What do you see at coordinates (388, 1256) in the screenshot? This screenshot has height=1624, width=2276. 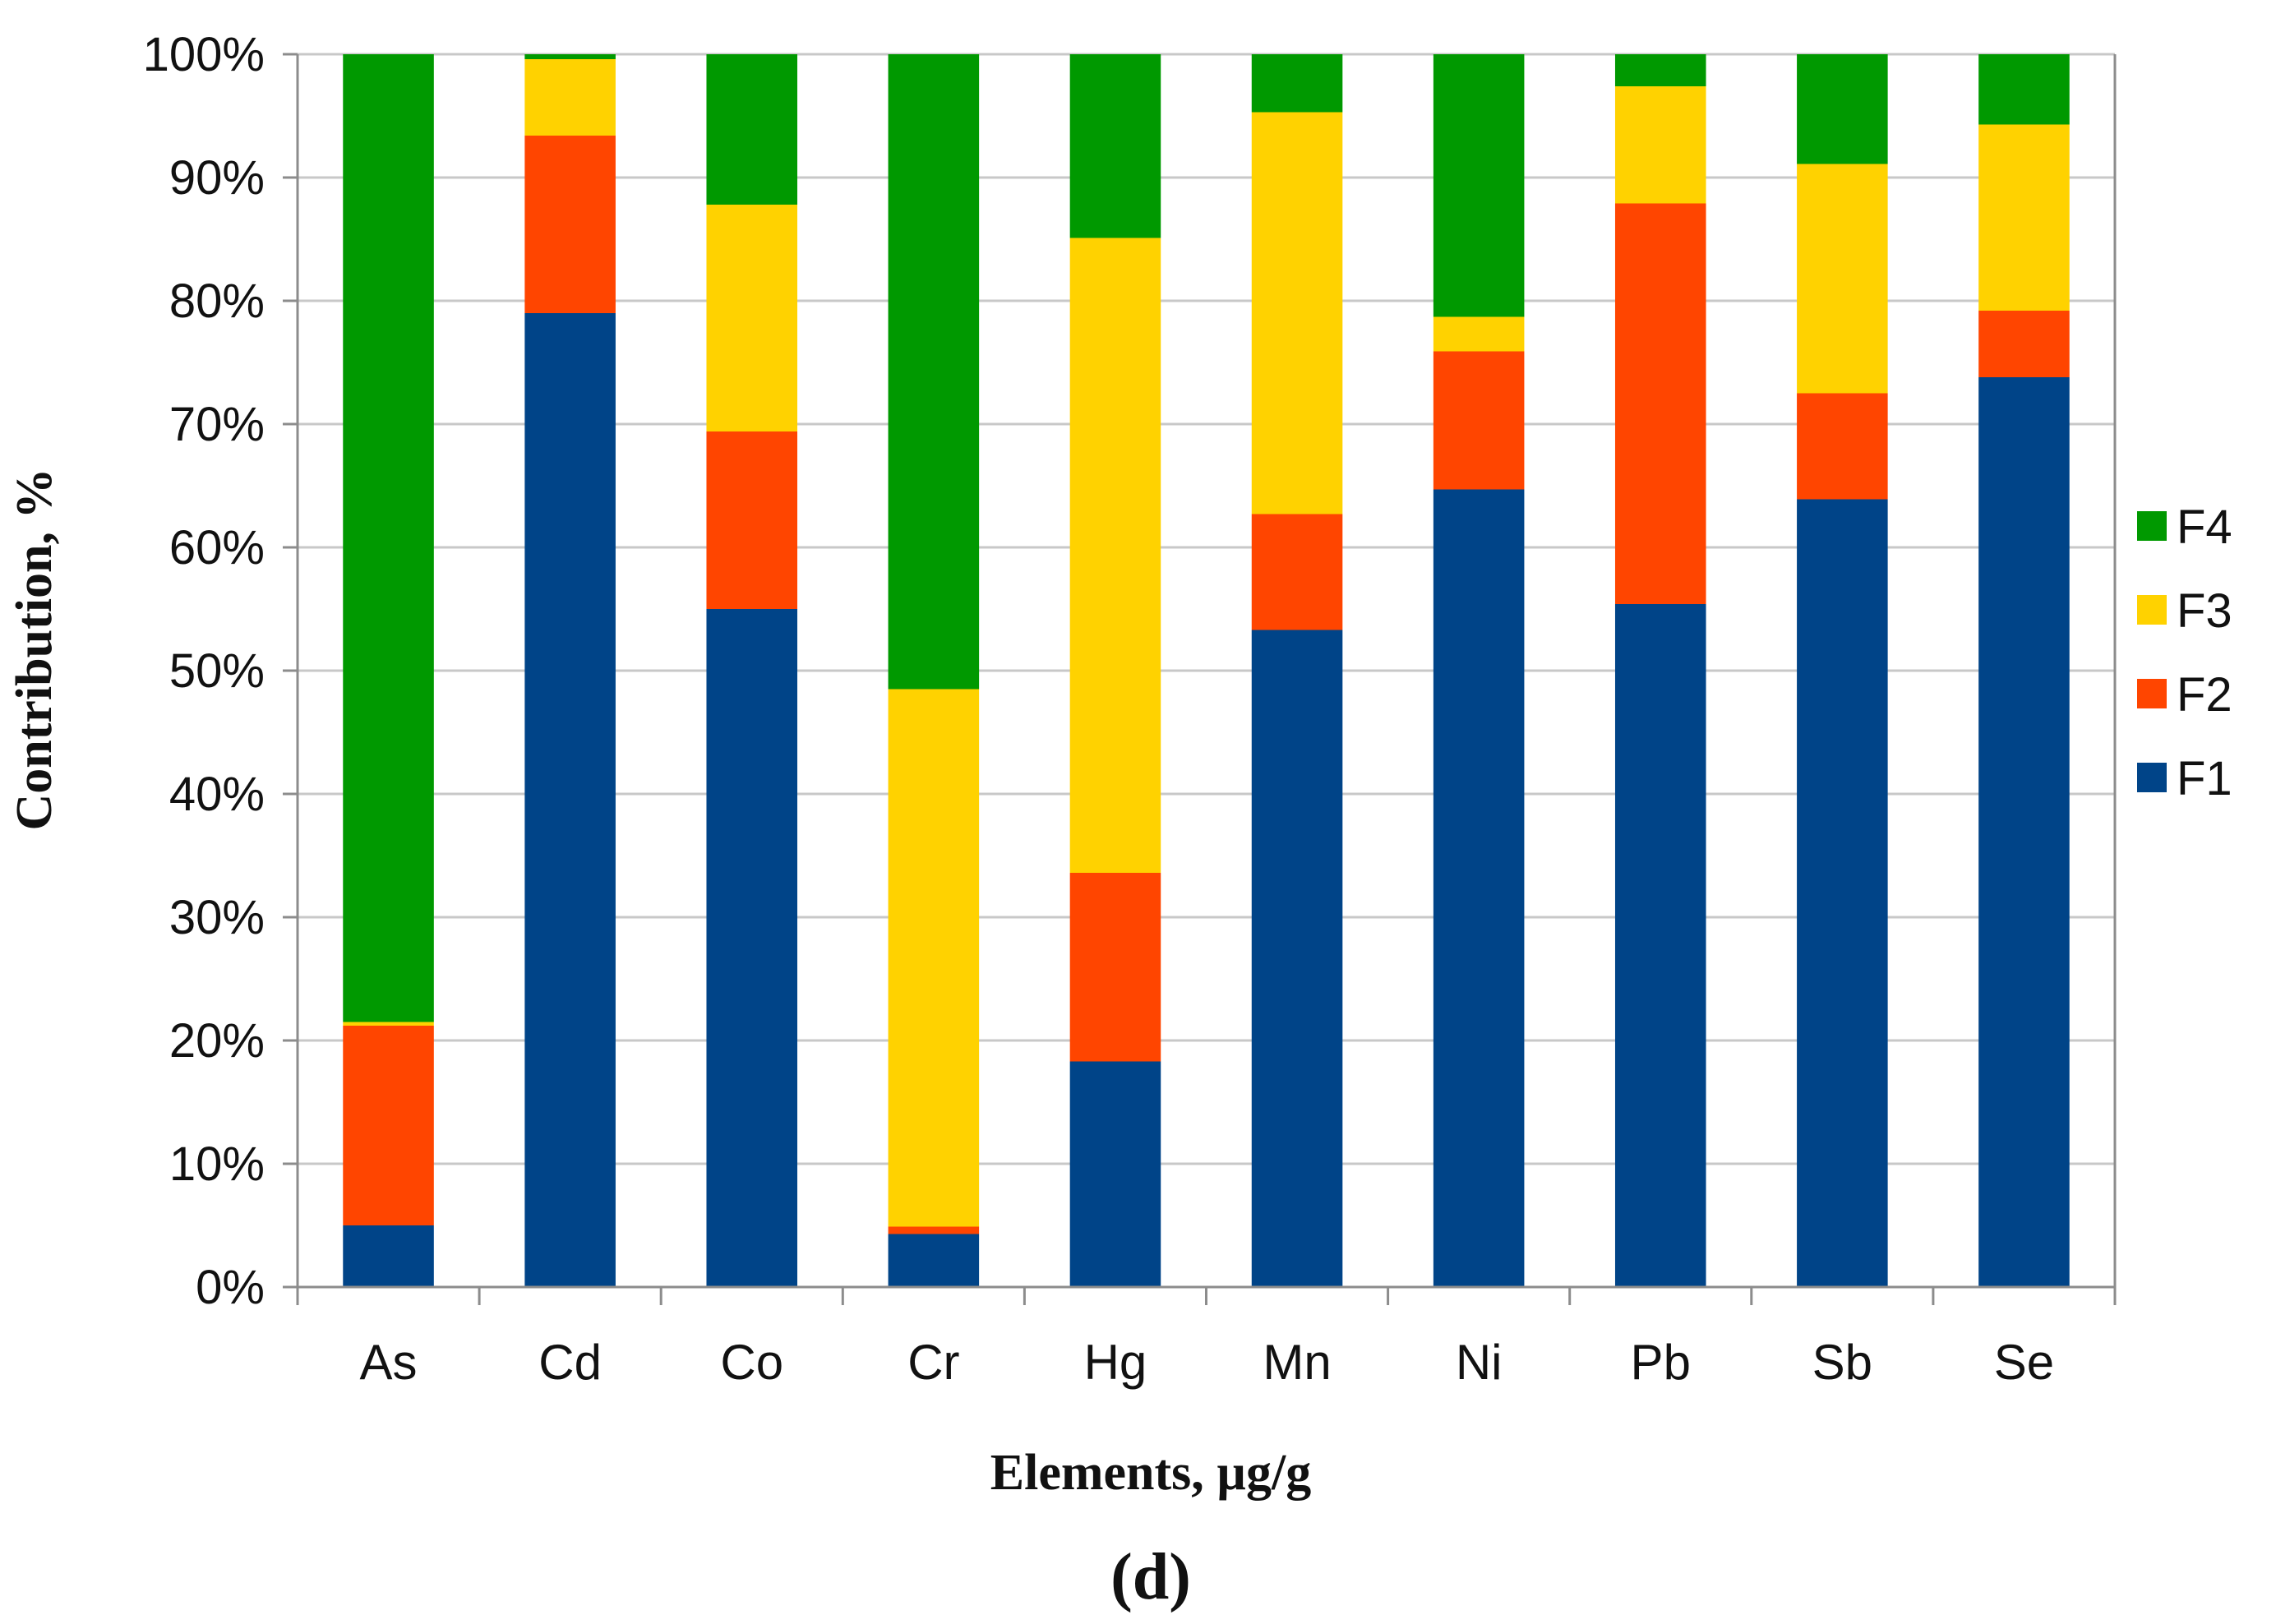 I see `bar-segment-f1-as` at bounding box center [388, 1256].